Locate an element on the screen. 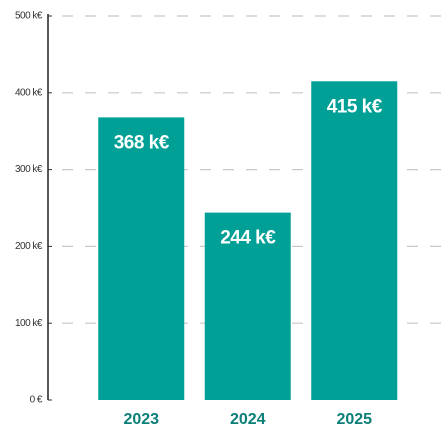 The width and height of the screenshot is (441, 427). x-tick-label: 2025 is located at coordinates (354, 419).